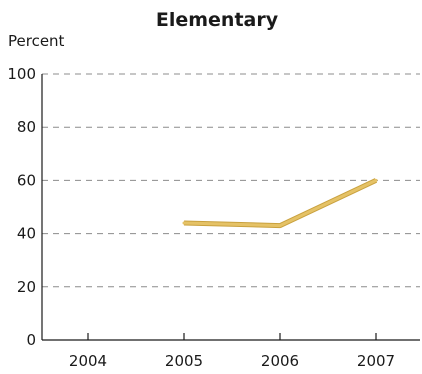 The width and height of the screenshot is (422, 374). What do you see at coordinates (26, 180) in the screenshot?
I see `y-tick-label: 60` at bounding box center [26, 180].